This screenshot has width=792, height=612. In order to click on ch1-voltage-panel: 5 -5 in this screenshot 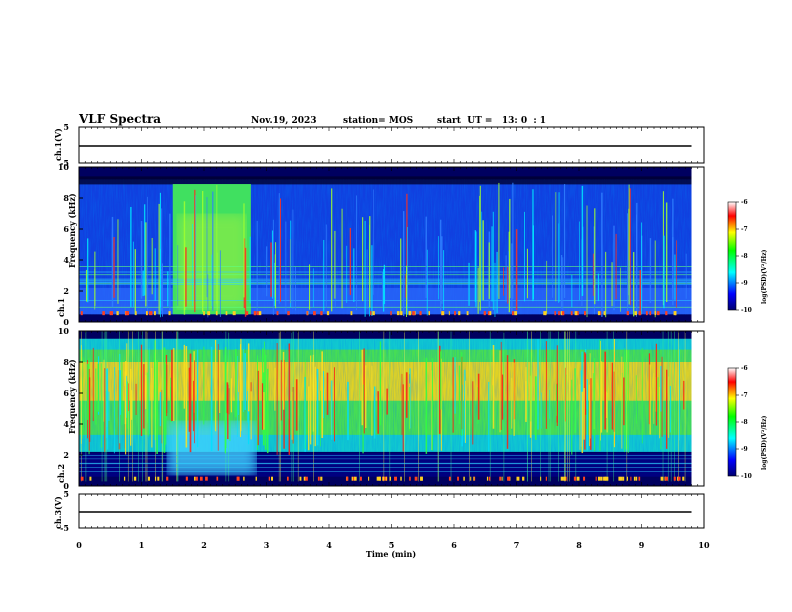, I will do `click(382, 145)`.